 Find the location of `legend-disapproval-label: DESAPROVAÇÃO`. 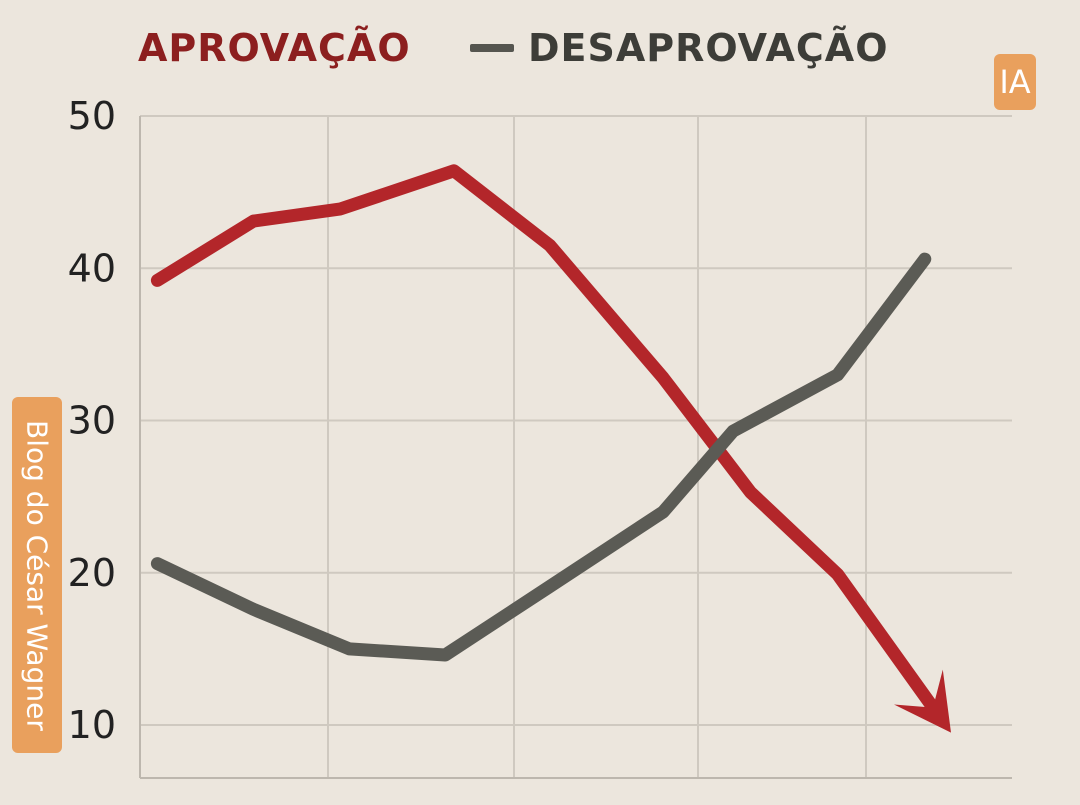

legend-disapproval-label: DESAPROVAÇÃO is located at coordinates (708, 48).